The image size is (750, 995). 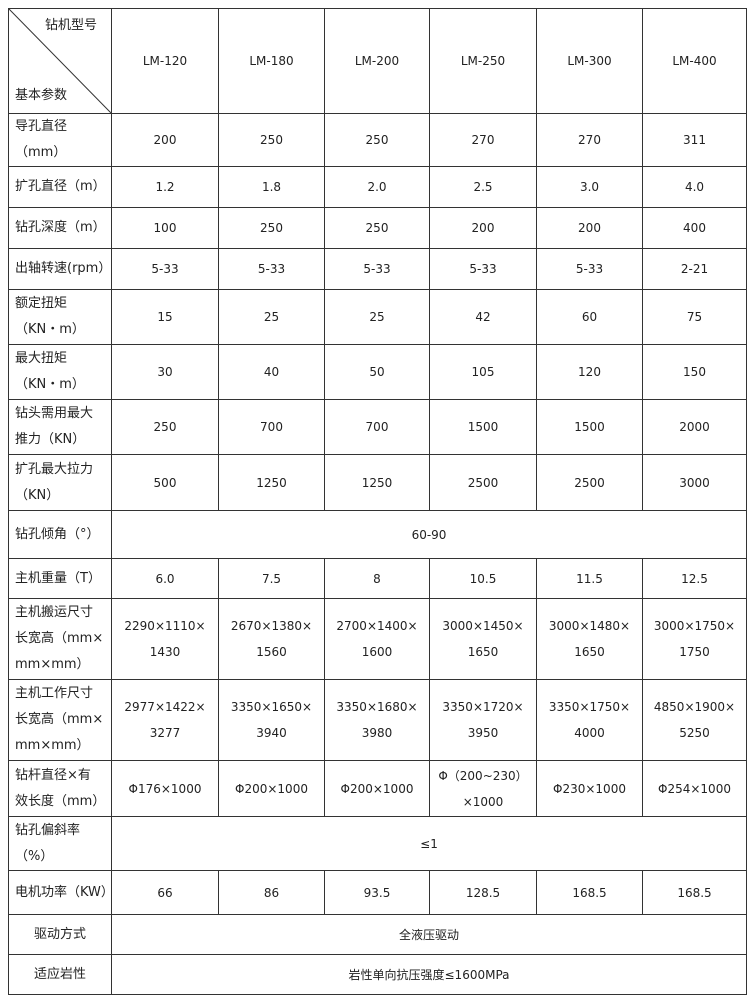 What do you see at coordinates (271, 892) in the screenshot?
I see `value-cell: 86` at bounding box center [271, 892].